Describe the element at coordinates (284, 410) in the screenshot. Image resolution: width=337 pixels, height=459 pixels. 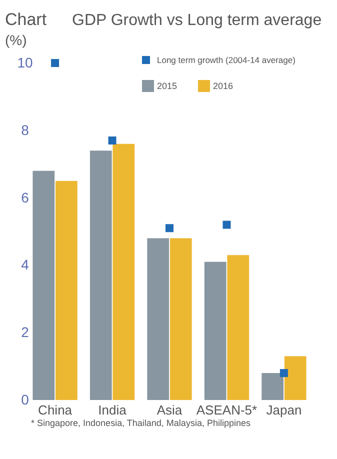
I see `x-tick-label: Japan` at that location.